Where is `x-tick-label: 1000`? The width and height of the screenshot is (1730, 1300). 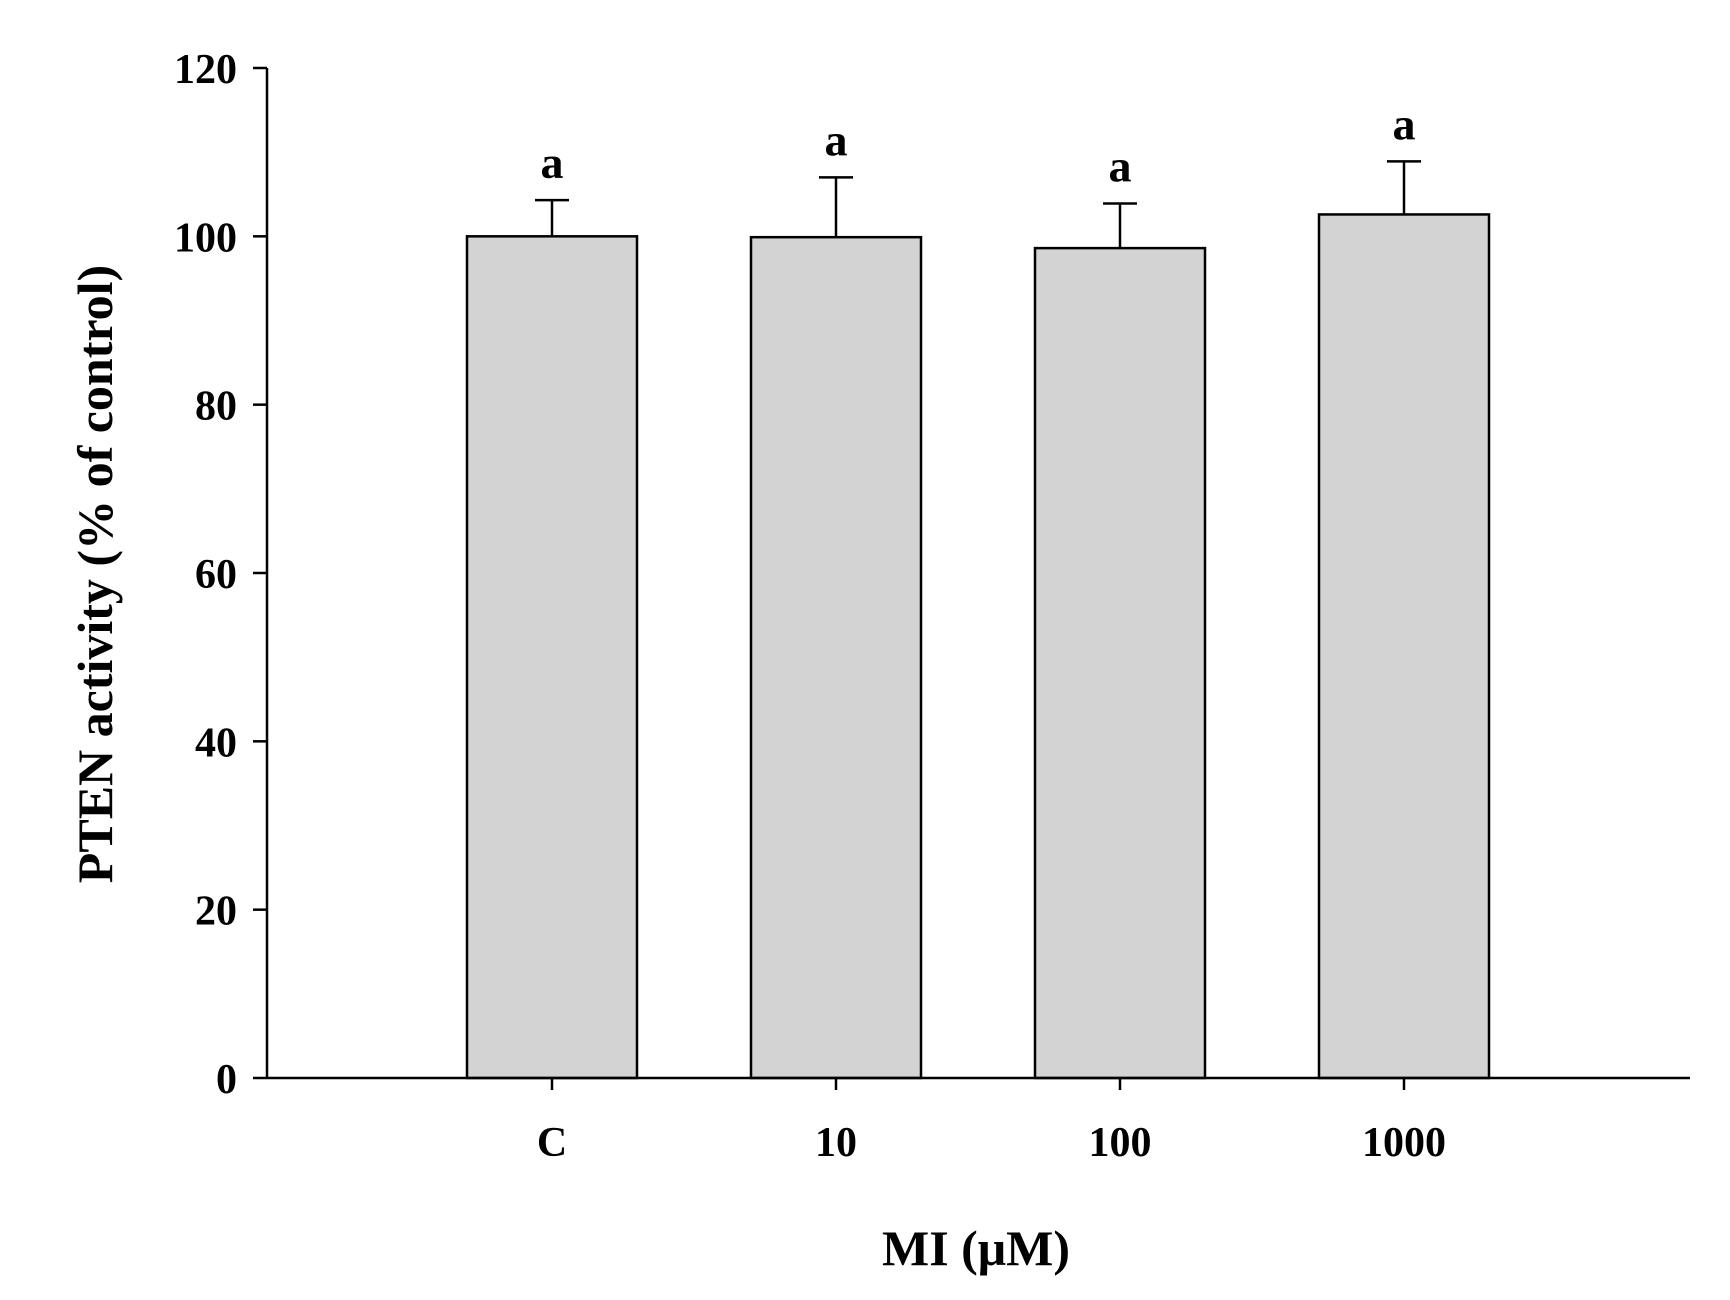 x-tick-label: 1000 is located at coordinates (1404, 1143).